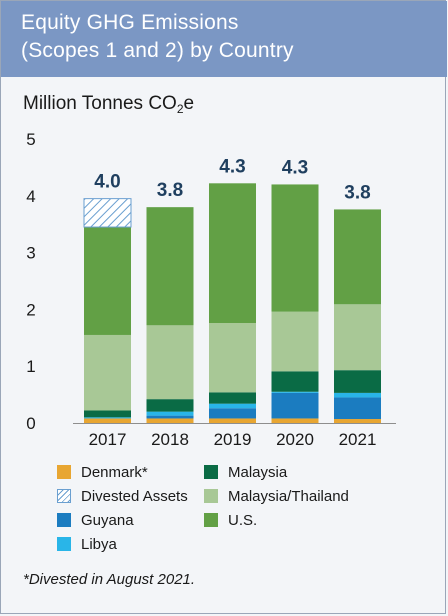  What do you see at coordinates (295, 248) in the screenshot?
I see `bar-2020-u-s` at bounding box center [295, 248].